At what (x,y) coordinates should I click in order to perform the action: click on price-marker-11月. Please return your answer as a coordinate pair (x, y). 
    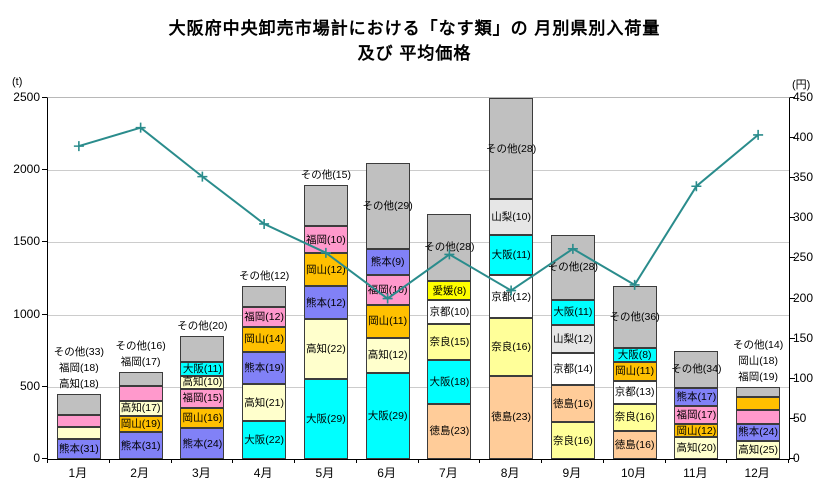
    Looking at the image, I should click on (696, 186).